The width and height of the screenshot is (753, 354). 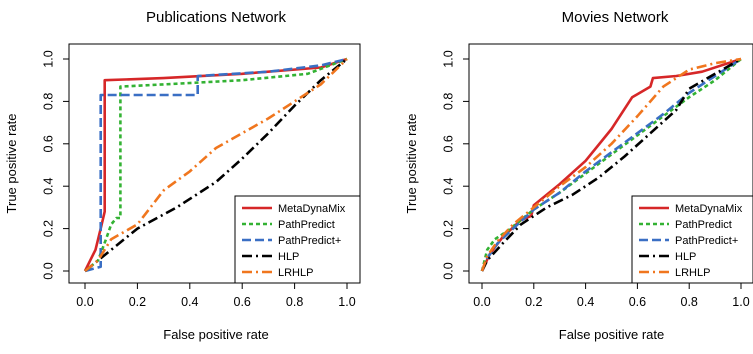 I want to click on chart-2-legend-label: HLP, so click(x=685, y=257).